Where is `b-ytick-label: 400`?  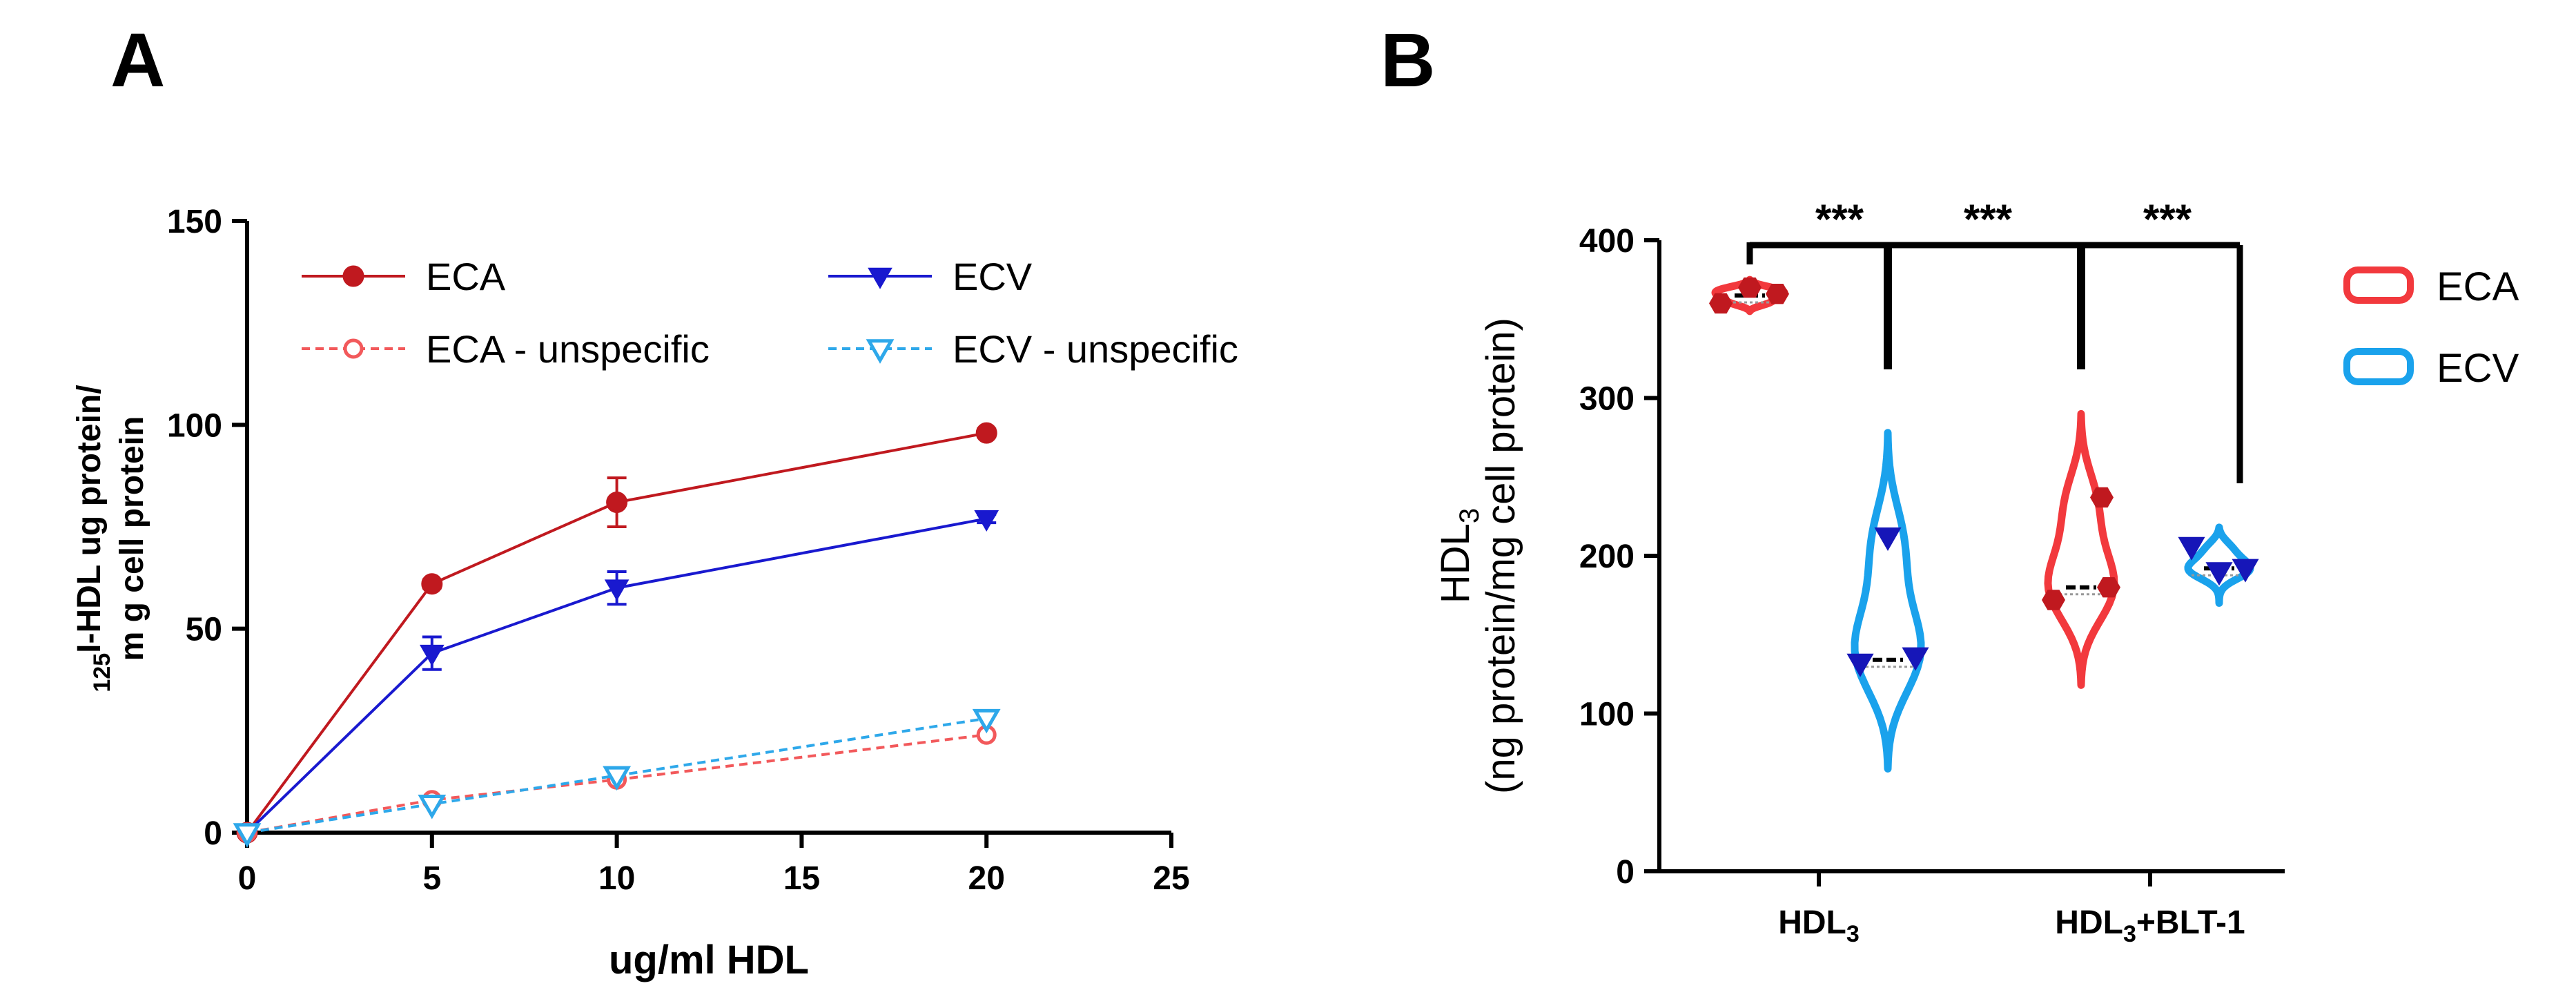
b-ytick-label: 400 is located at coordinates (1607, 242).